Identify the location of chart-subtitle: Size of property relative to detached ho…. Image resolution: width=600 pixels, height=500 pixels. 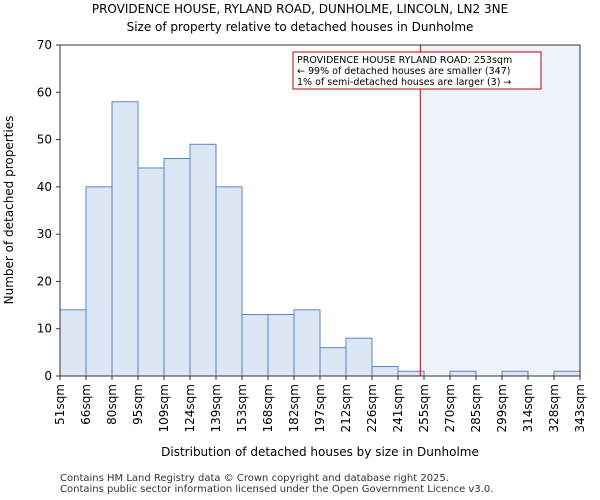
(300, 27).